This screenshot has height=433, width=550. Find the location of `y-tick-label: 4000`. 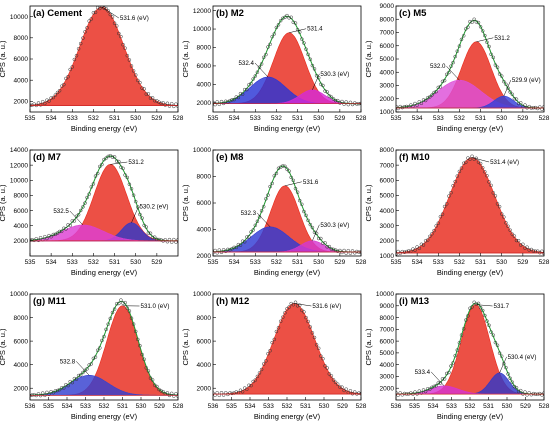

y-tick-label: 4000 is located at coordinates (204, 85).